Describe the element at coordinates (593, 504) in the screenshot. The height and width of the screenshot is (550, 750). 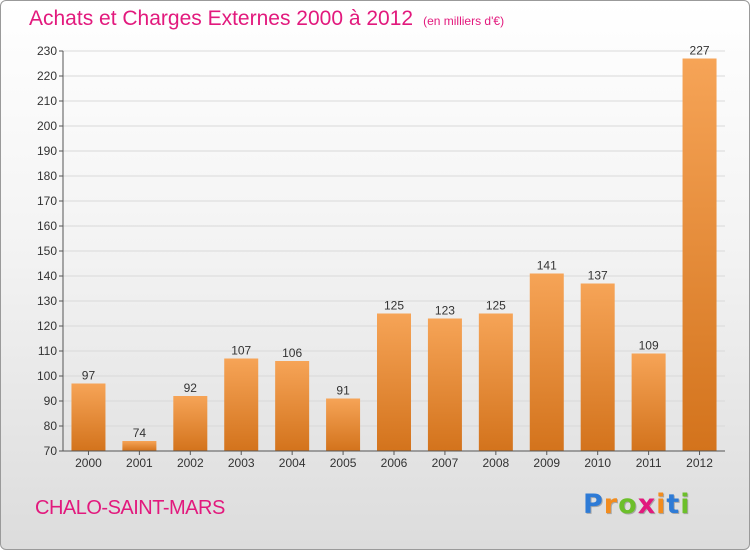
I see `logo-letter: P` at that location.